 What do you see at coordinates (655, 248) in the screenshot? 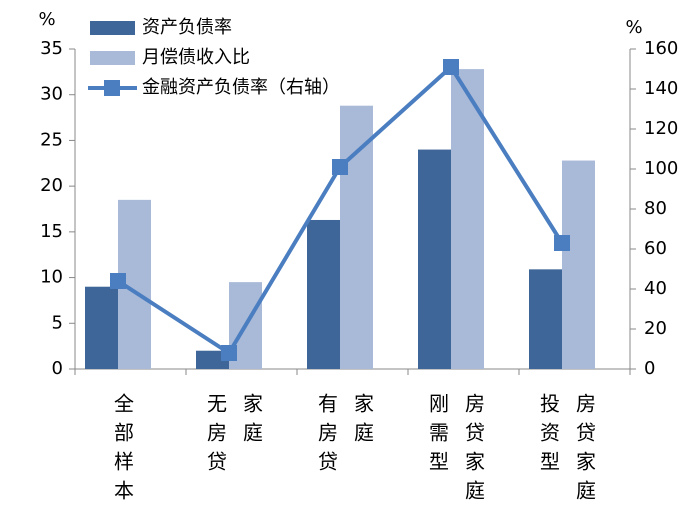
I see `y2-tick-label: 60` at bounding box center [655, 248].